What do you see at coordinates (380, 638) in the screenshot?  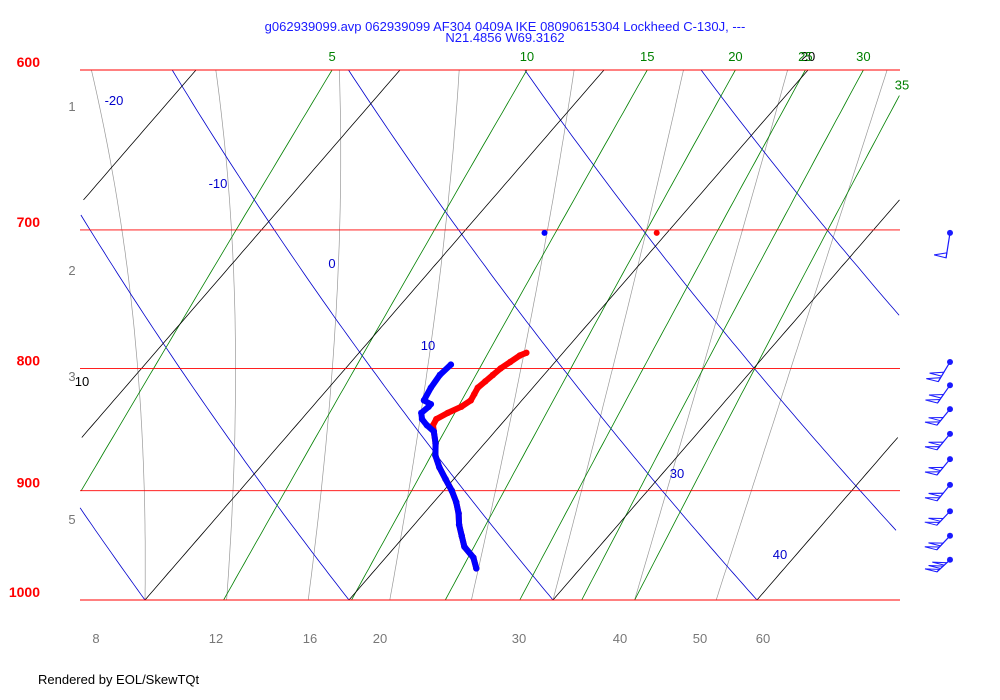 I see `bottom-axis-label: 20` at bounding box center [380, 638].